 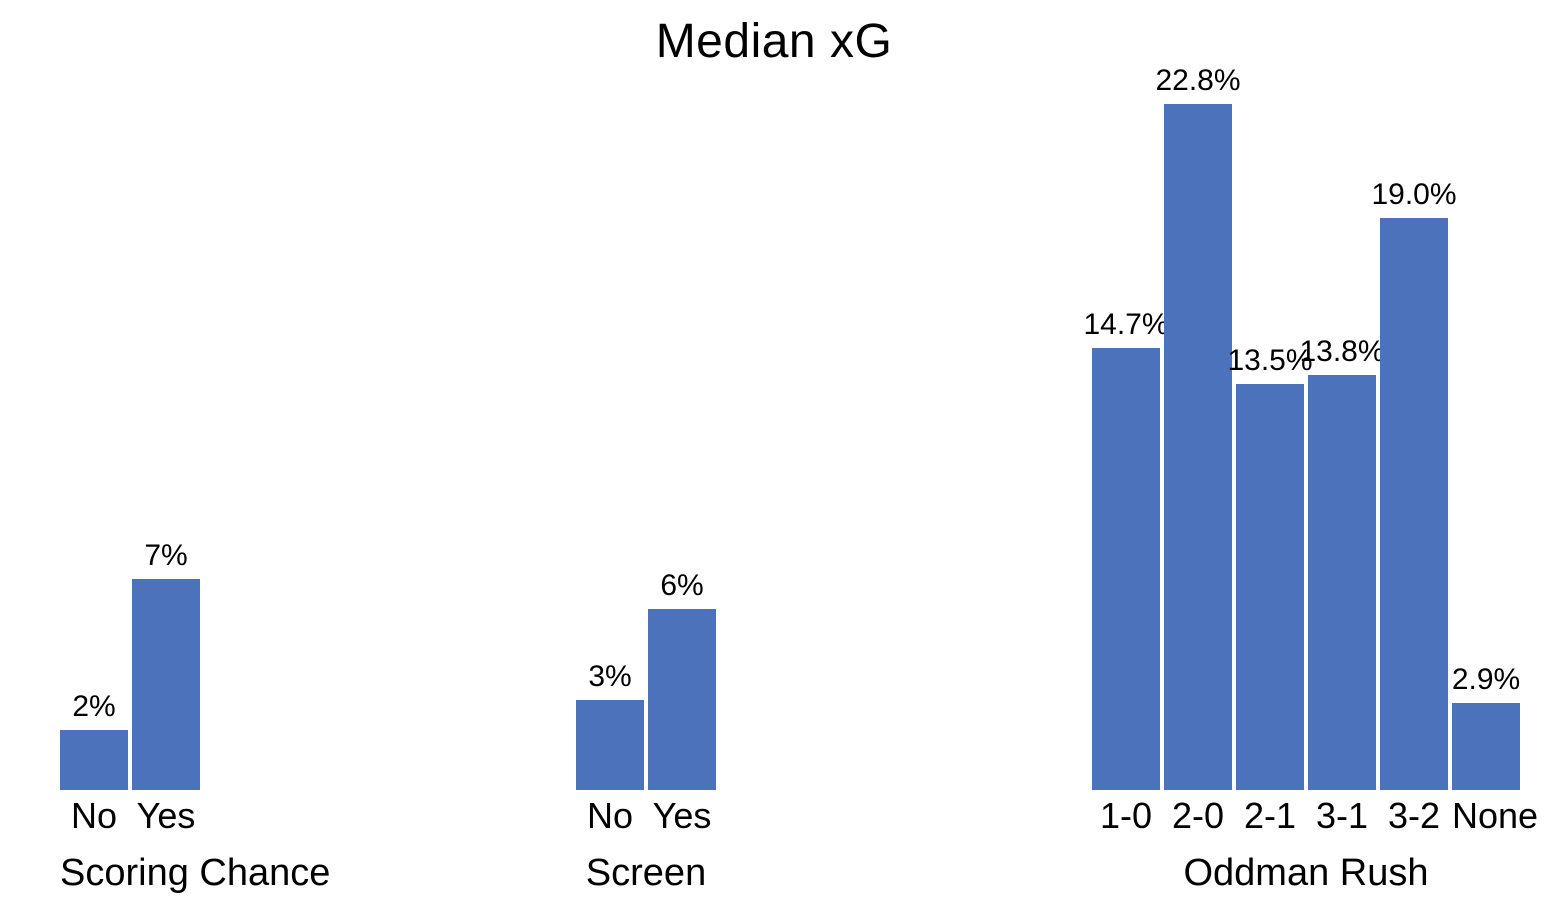 What do you see at coordinates (1342, 351) in the screenshot?
I see `bar-value-label: 13.8%` at bounding box center [1342, 351].